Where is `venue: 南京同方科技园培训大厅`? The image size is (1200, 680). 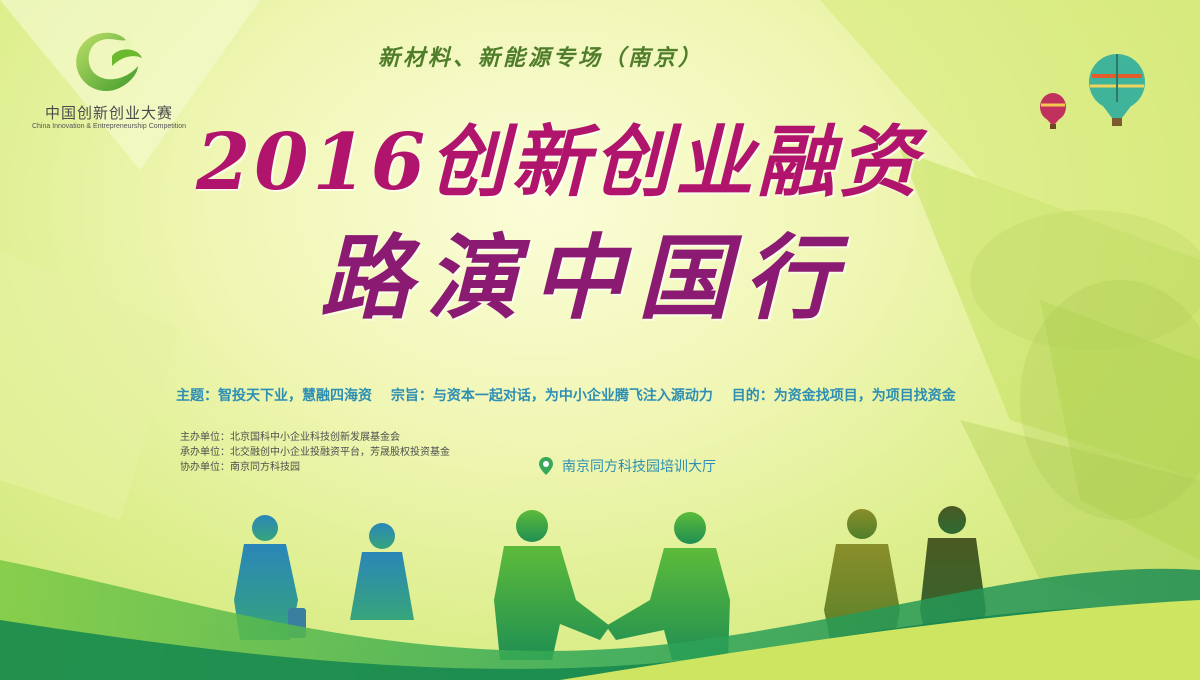
venue: 南京同方科技园培训大厅 is located at coordinates (627, 466).